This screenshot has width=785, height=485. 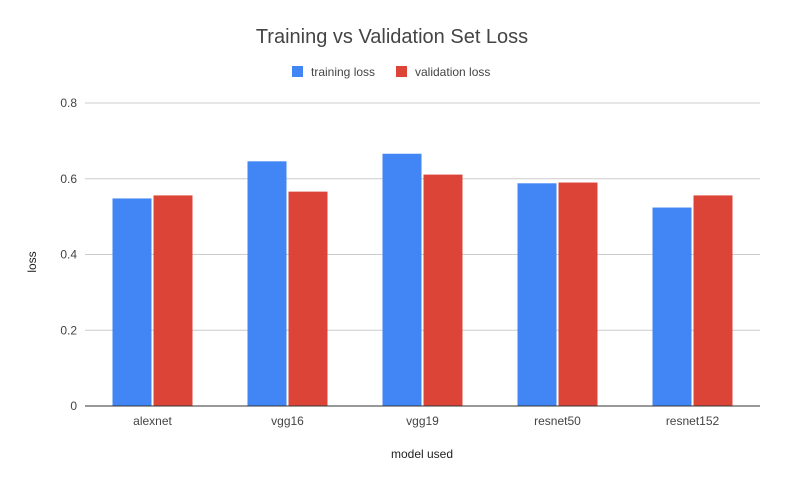 I want to click on legend-label-training-loss: training loss, so click(x=343, y=72).